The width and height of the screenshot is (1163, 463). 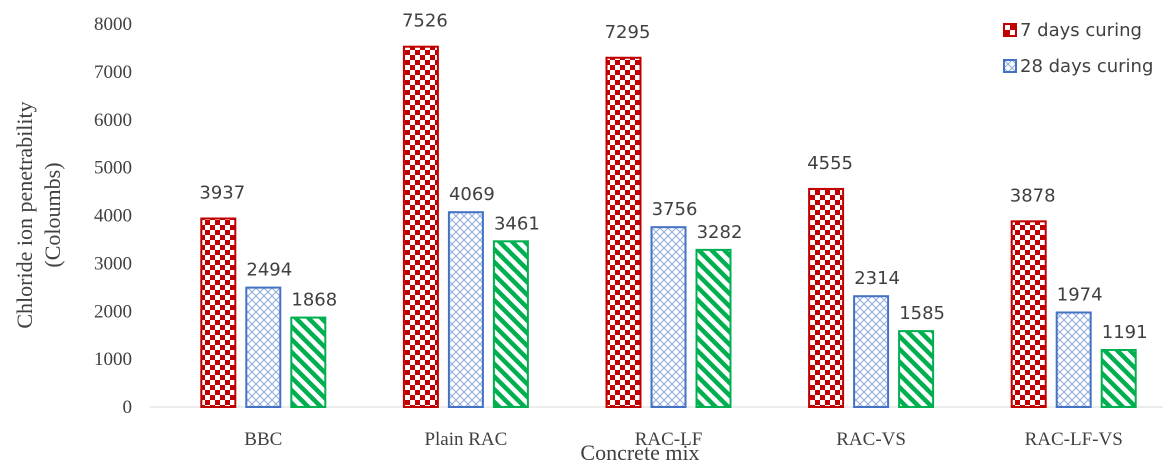 I want to click on legend-label: 7 days curing, so click(x=1081, y=30).